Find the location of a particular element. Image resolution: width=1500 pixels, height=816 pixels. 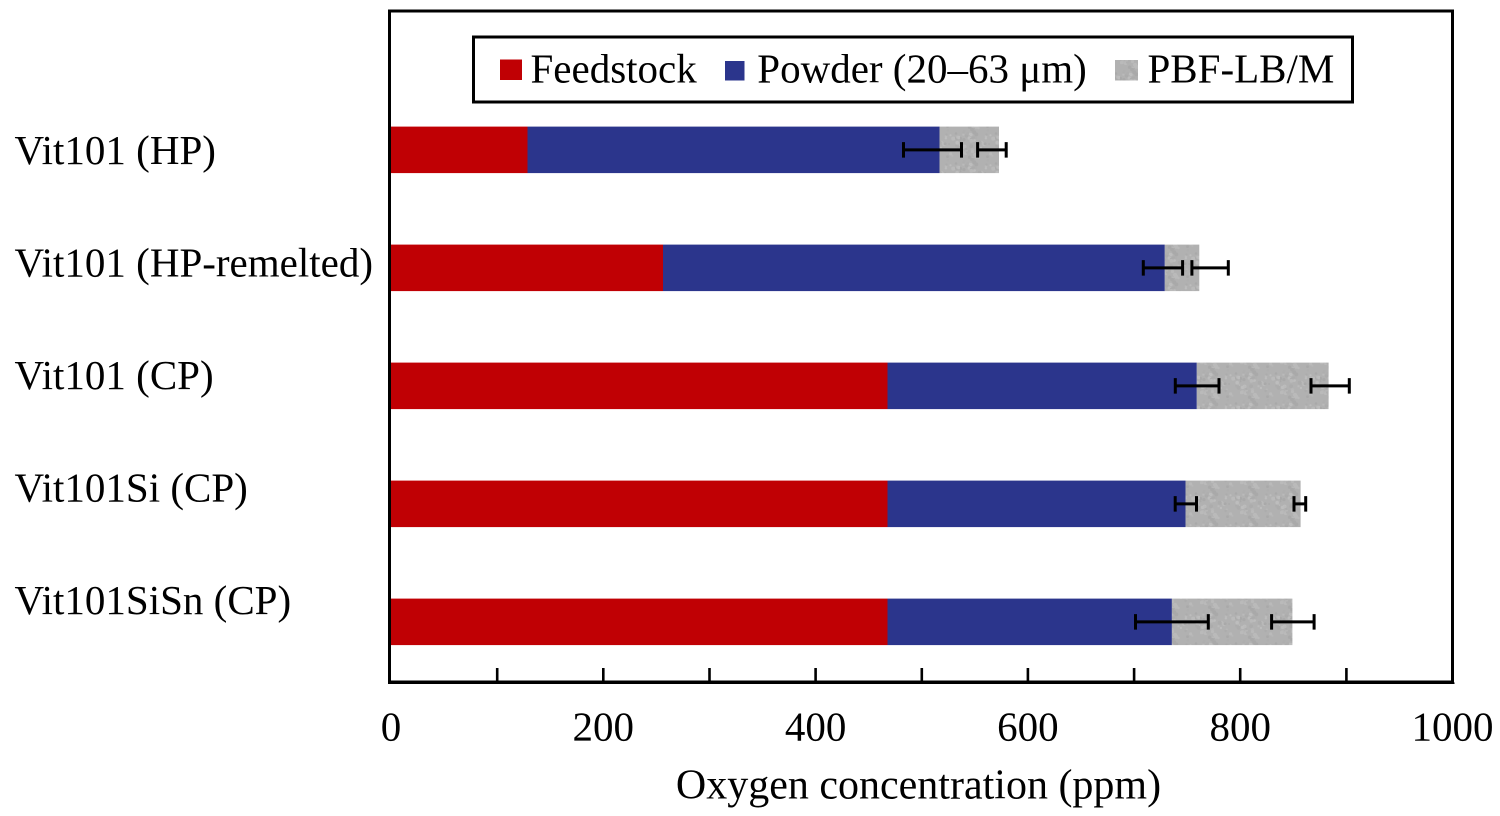

svg-text: 1000 is located at coordinates (1453, 727).